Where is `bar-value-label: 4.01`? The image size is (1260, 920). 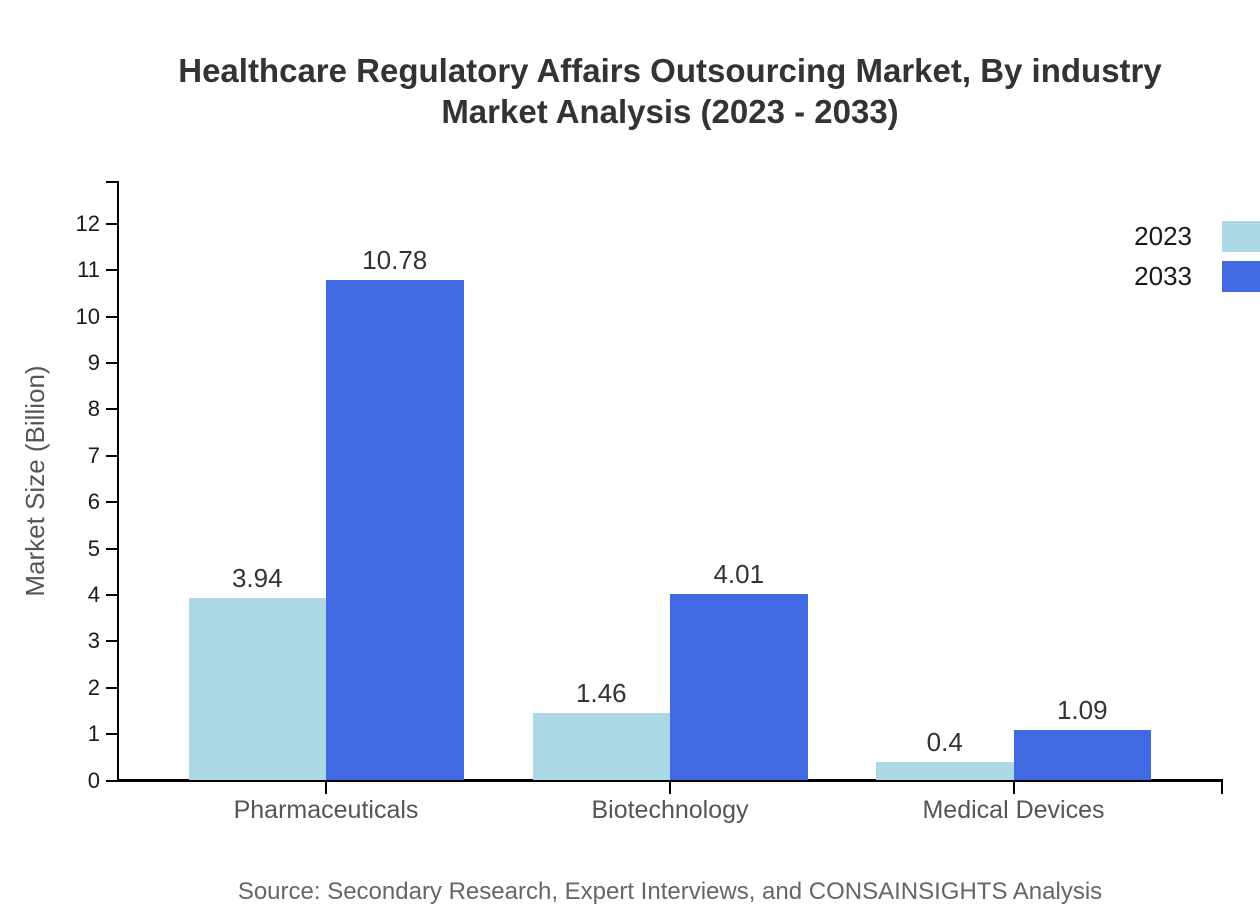 bar-value-label: 4.01 is located at coordinates (739, 574).